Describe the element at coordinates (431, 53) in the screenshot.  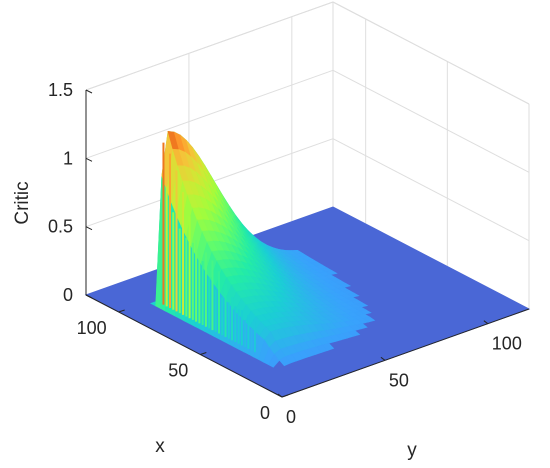
I see `box-edge-top-back-right` at that location.